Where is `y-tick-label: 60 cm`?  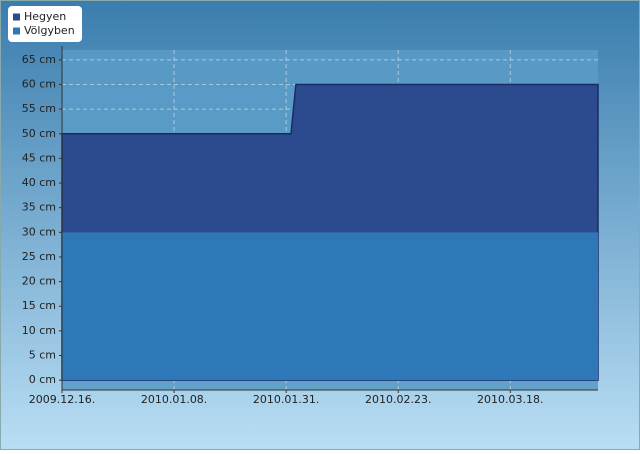
y-tick-label: 60 cm is located at coordinates (39, 83).